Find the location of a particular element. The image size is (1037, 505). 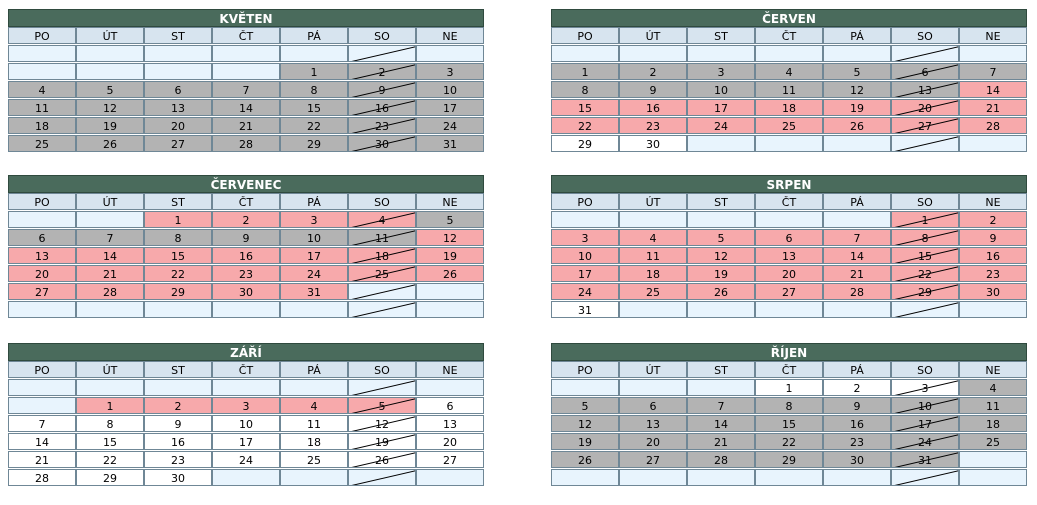

day-cell: 3 is located at coordinates (585, 237).